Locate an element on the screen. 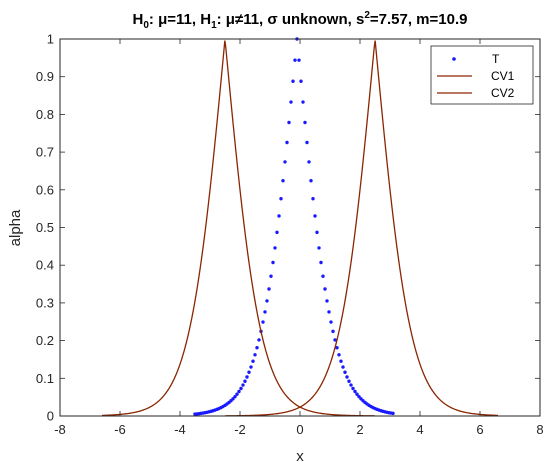  legend-marker-T is located at coordinates (454, 59).